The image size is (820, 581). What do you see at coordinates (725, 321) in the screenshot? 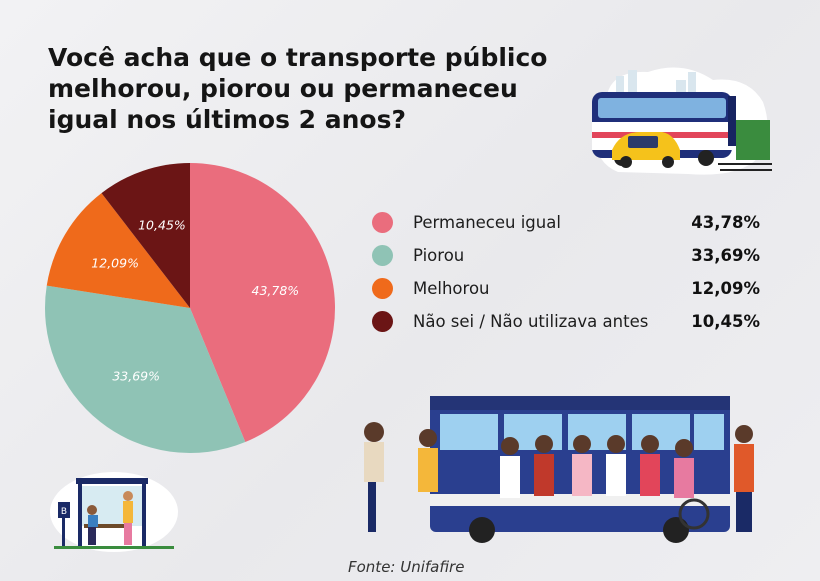
I see `legend-value: 10,45%` at bounding box center [725, 321].